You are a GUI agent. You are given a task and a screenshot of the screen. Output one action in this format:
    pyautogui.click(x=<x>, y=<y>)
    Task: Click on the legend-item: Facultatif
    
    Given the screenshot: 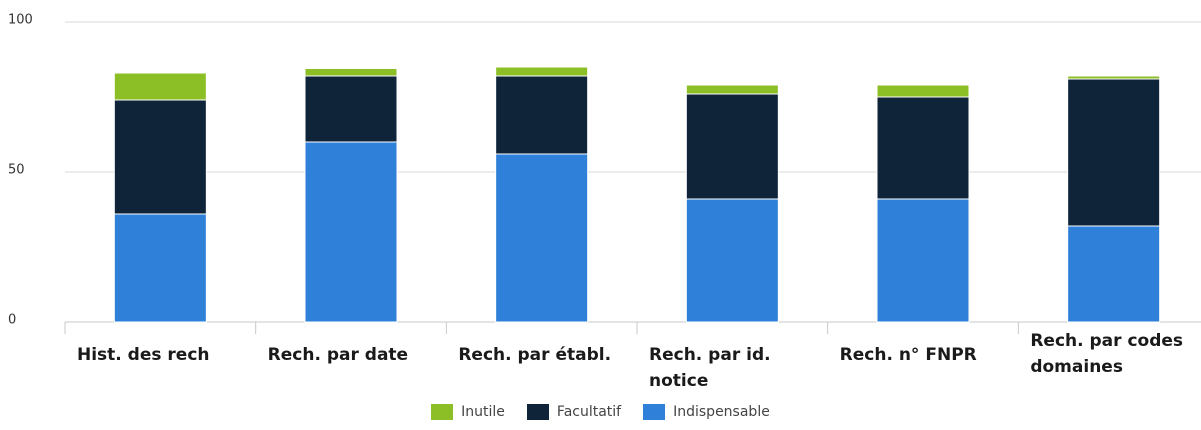 What is the action you would take?
    pyautogui.click(x=574, y=412)
    